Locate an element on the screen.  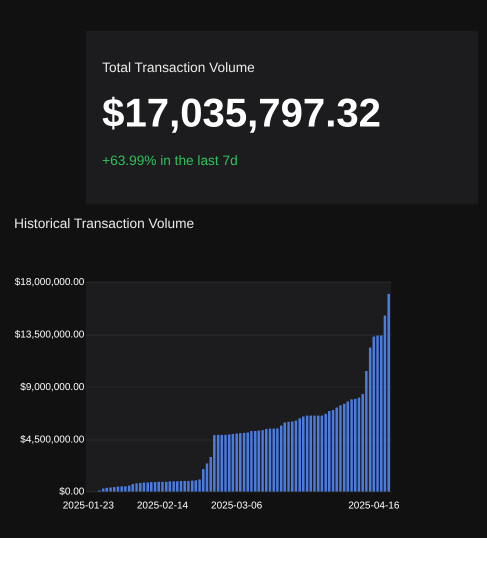
x-tick-label: 2025-01-23 is located at coordinates (88, 506).